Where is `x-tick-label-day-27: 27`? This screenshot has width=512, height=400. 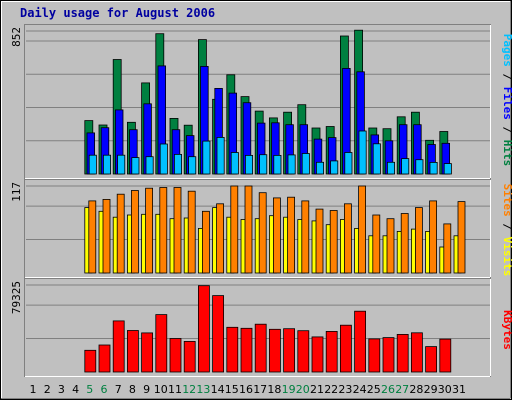
x-tick-label-day-27: 27 is located at coordinates (402, 389).